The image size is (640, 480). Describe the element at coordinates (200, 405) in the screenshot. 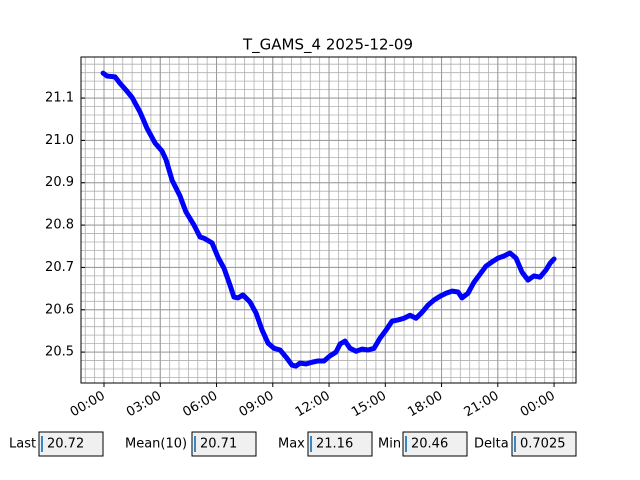

I see `x-tick-label: 06:00` at that location.